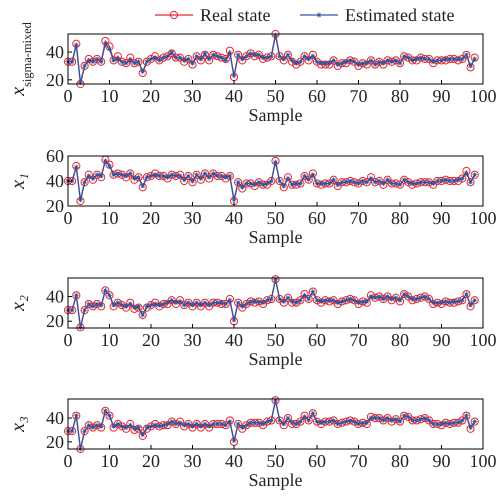 Image resolution: width=500 pixels, height=504 pixels. What do you see at coordinates (18, 303) in the screenshot?
I see `y-axis-title: x₂` at bounding box center [18, 303].